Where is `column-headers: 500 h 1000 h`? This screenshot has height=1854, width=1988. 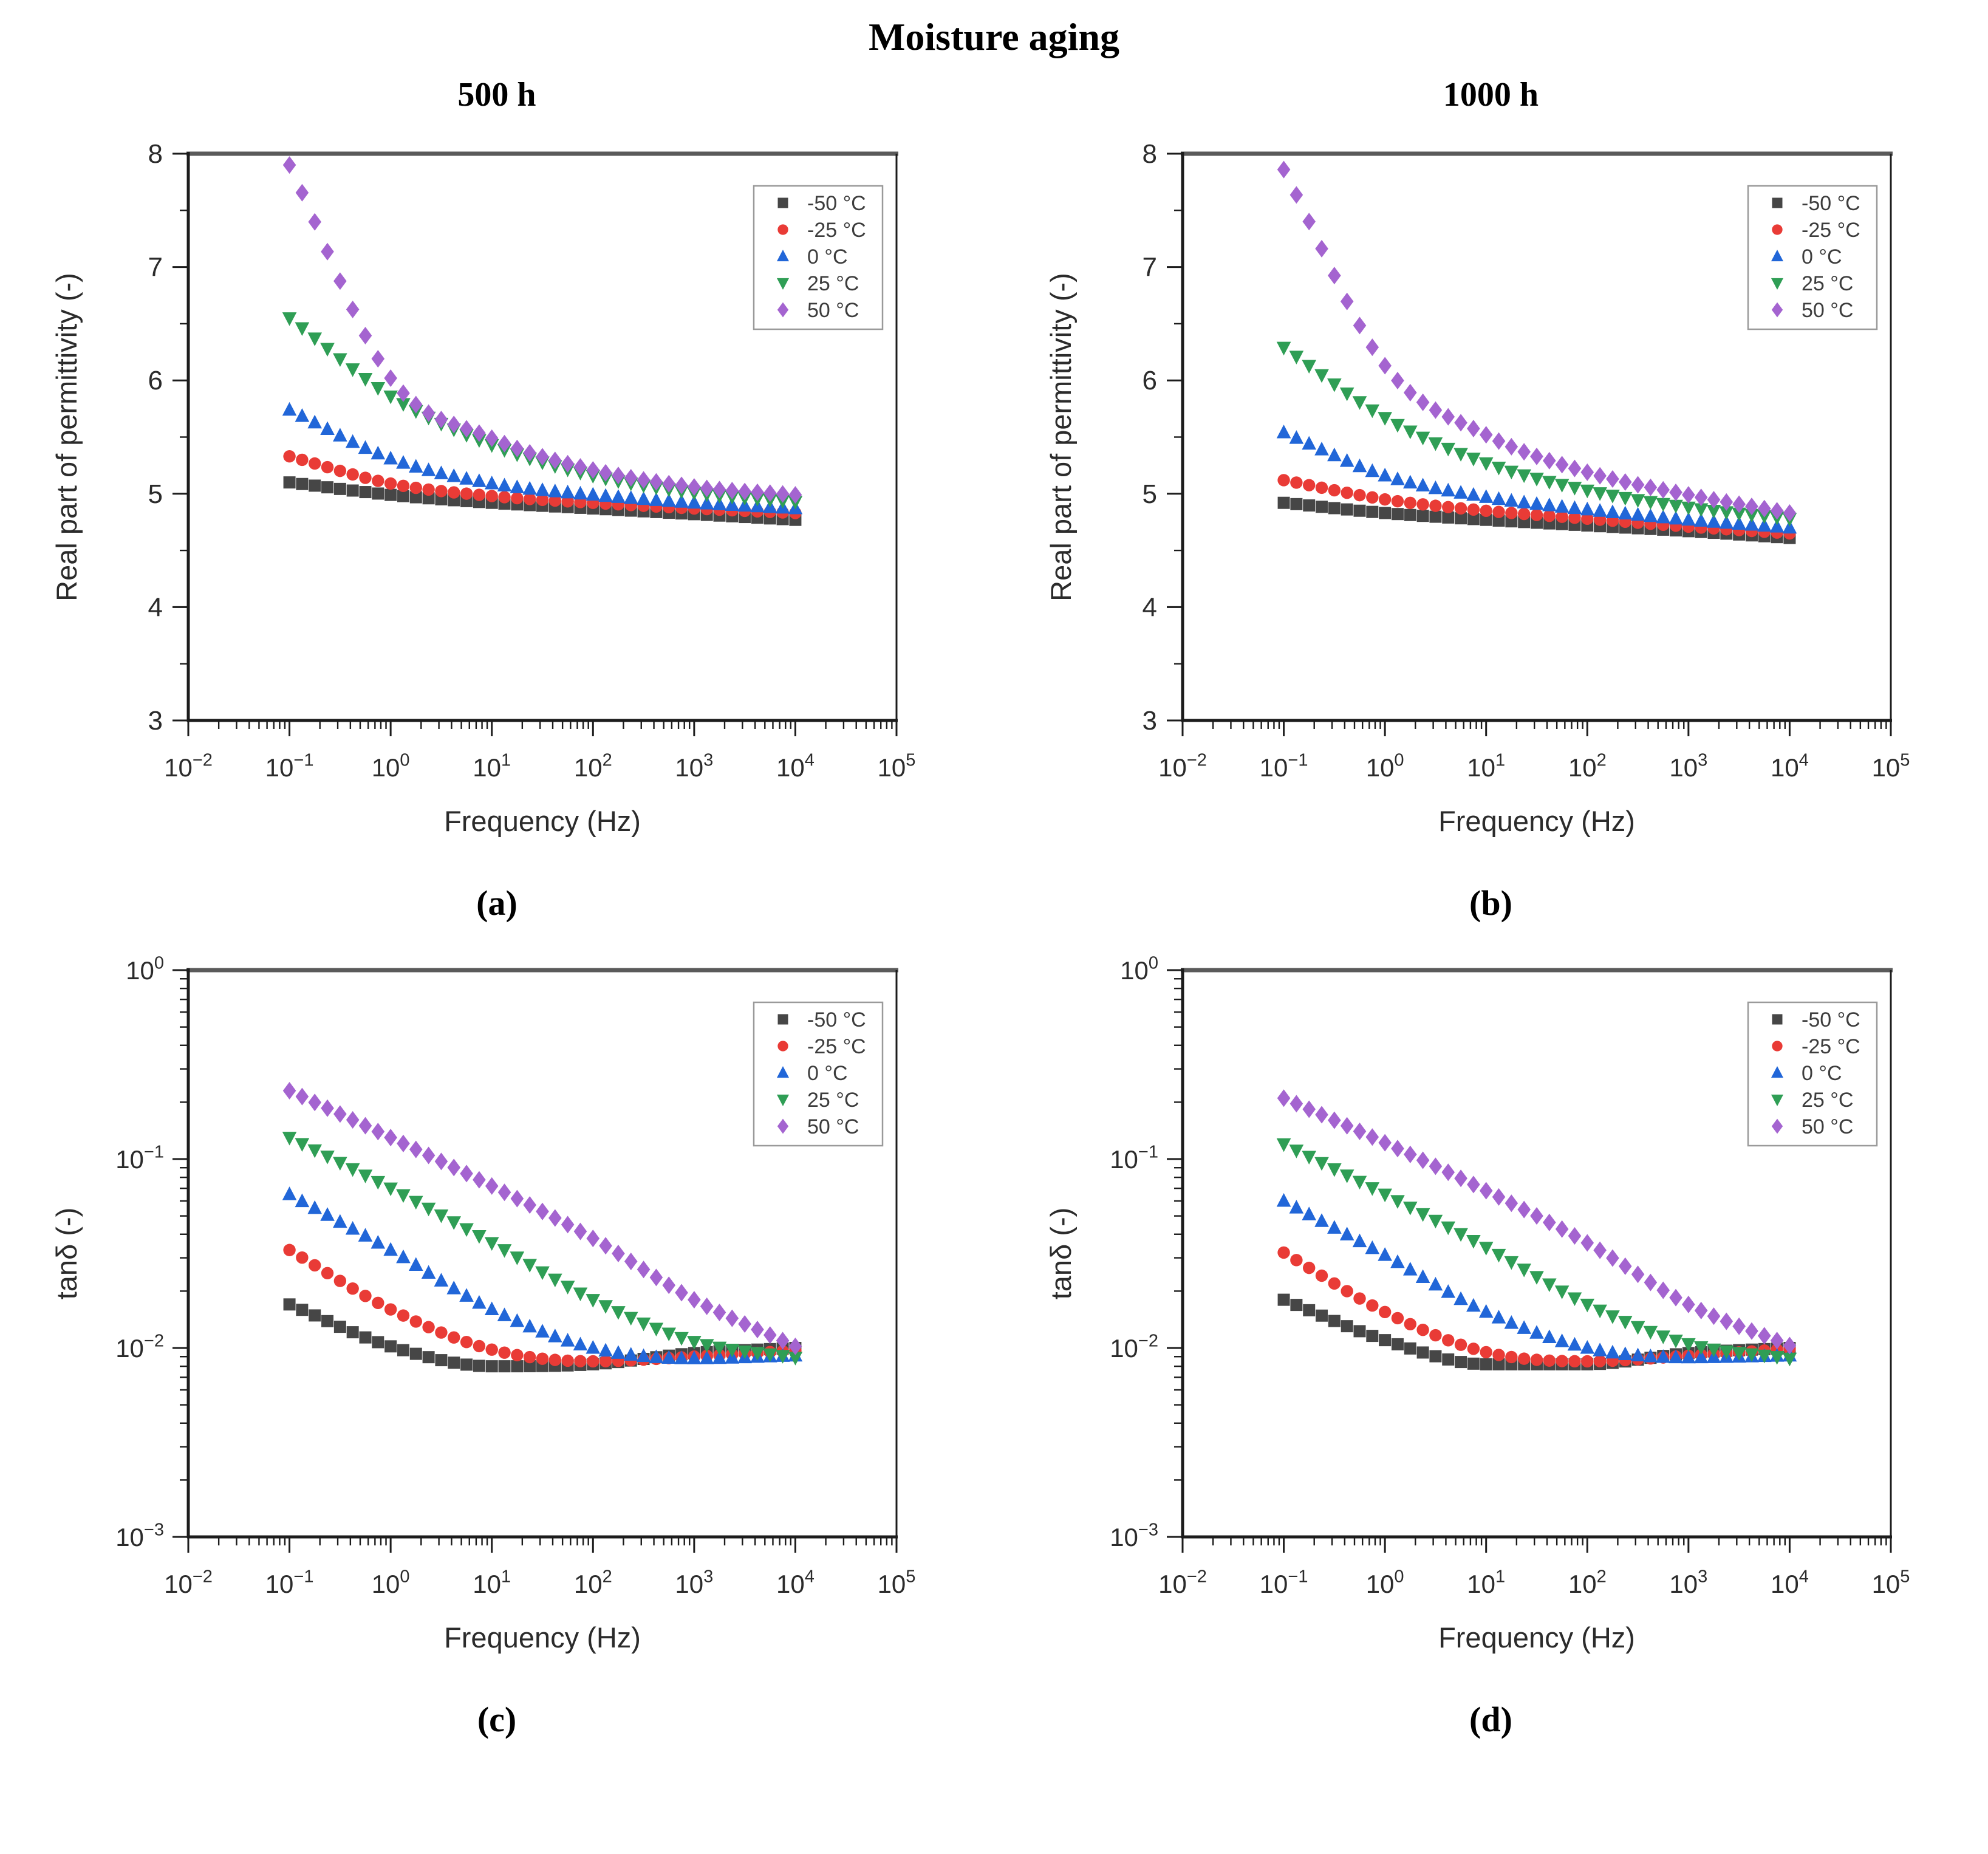
column-headers: 500 h 1000 h is located at coordinates (994, 94).